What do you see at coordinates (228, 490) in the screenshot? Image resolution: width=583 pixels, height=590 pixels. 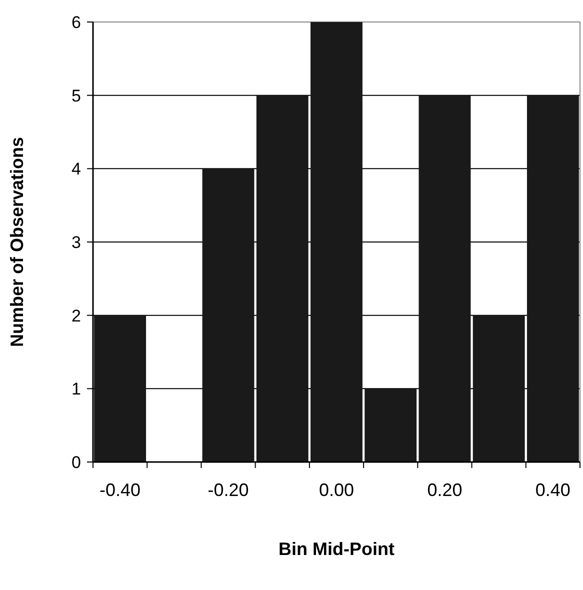 I see `x-tick-label: -0.20` at bounding box center [228, 490].